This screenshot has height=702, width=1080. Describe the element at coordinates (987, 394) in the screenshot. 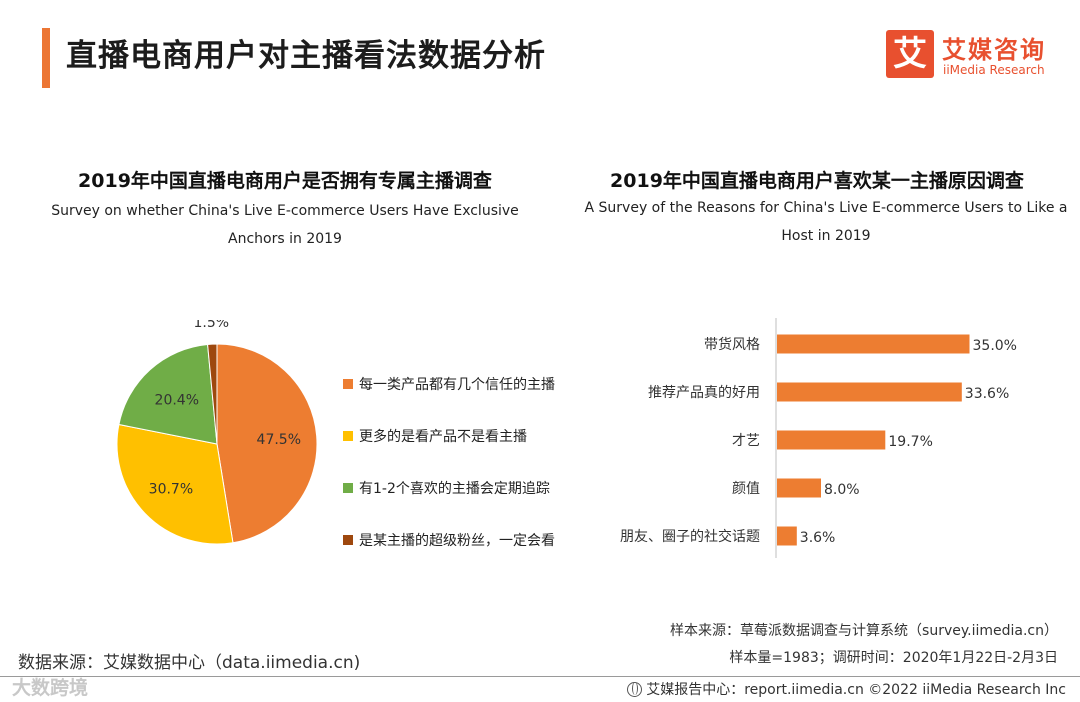

I see `bar-data-label: 33.6%` at that location.